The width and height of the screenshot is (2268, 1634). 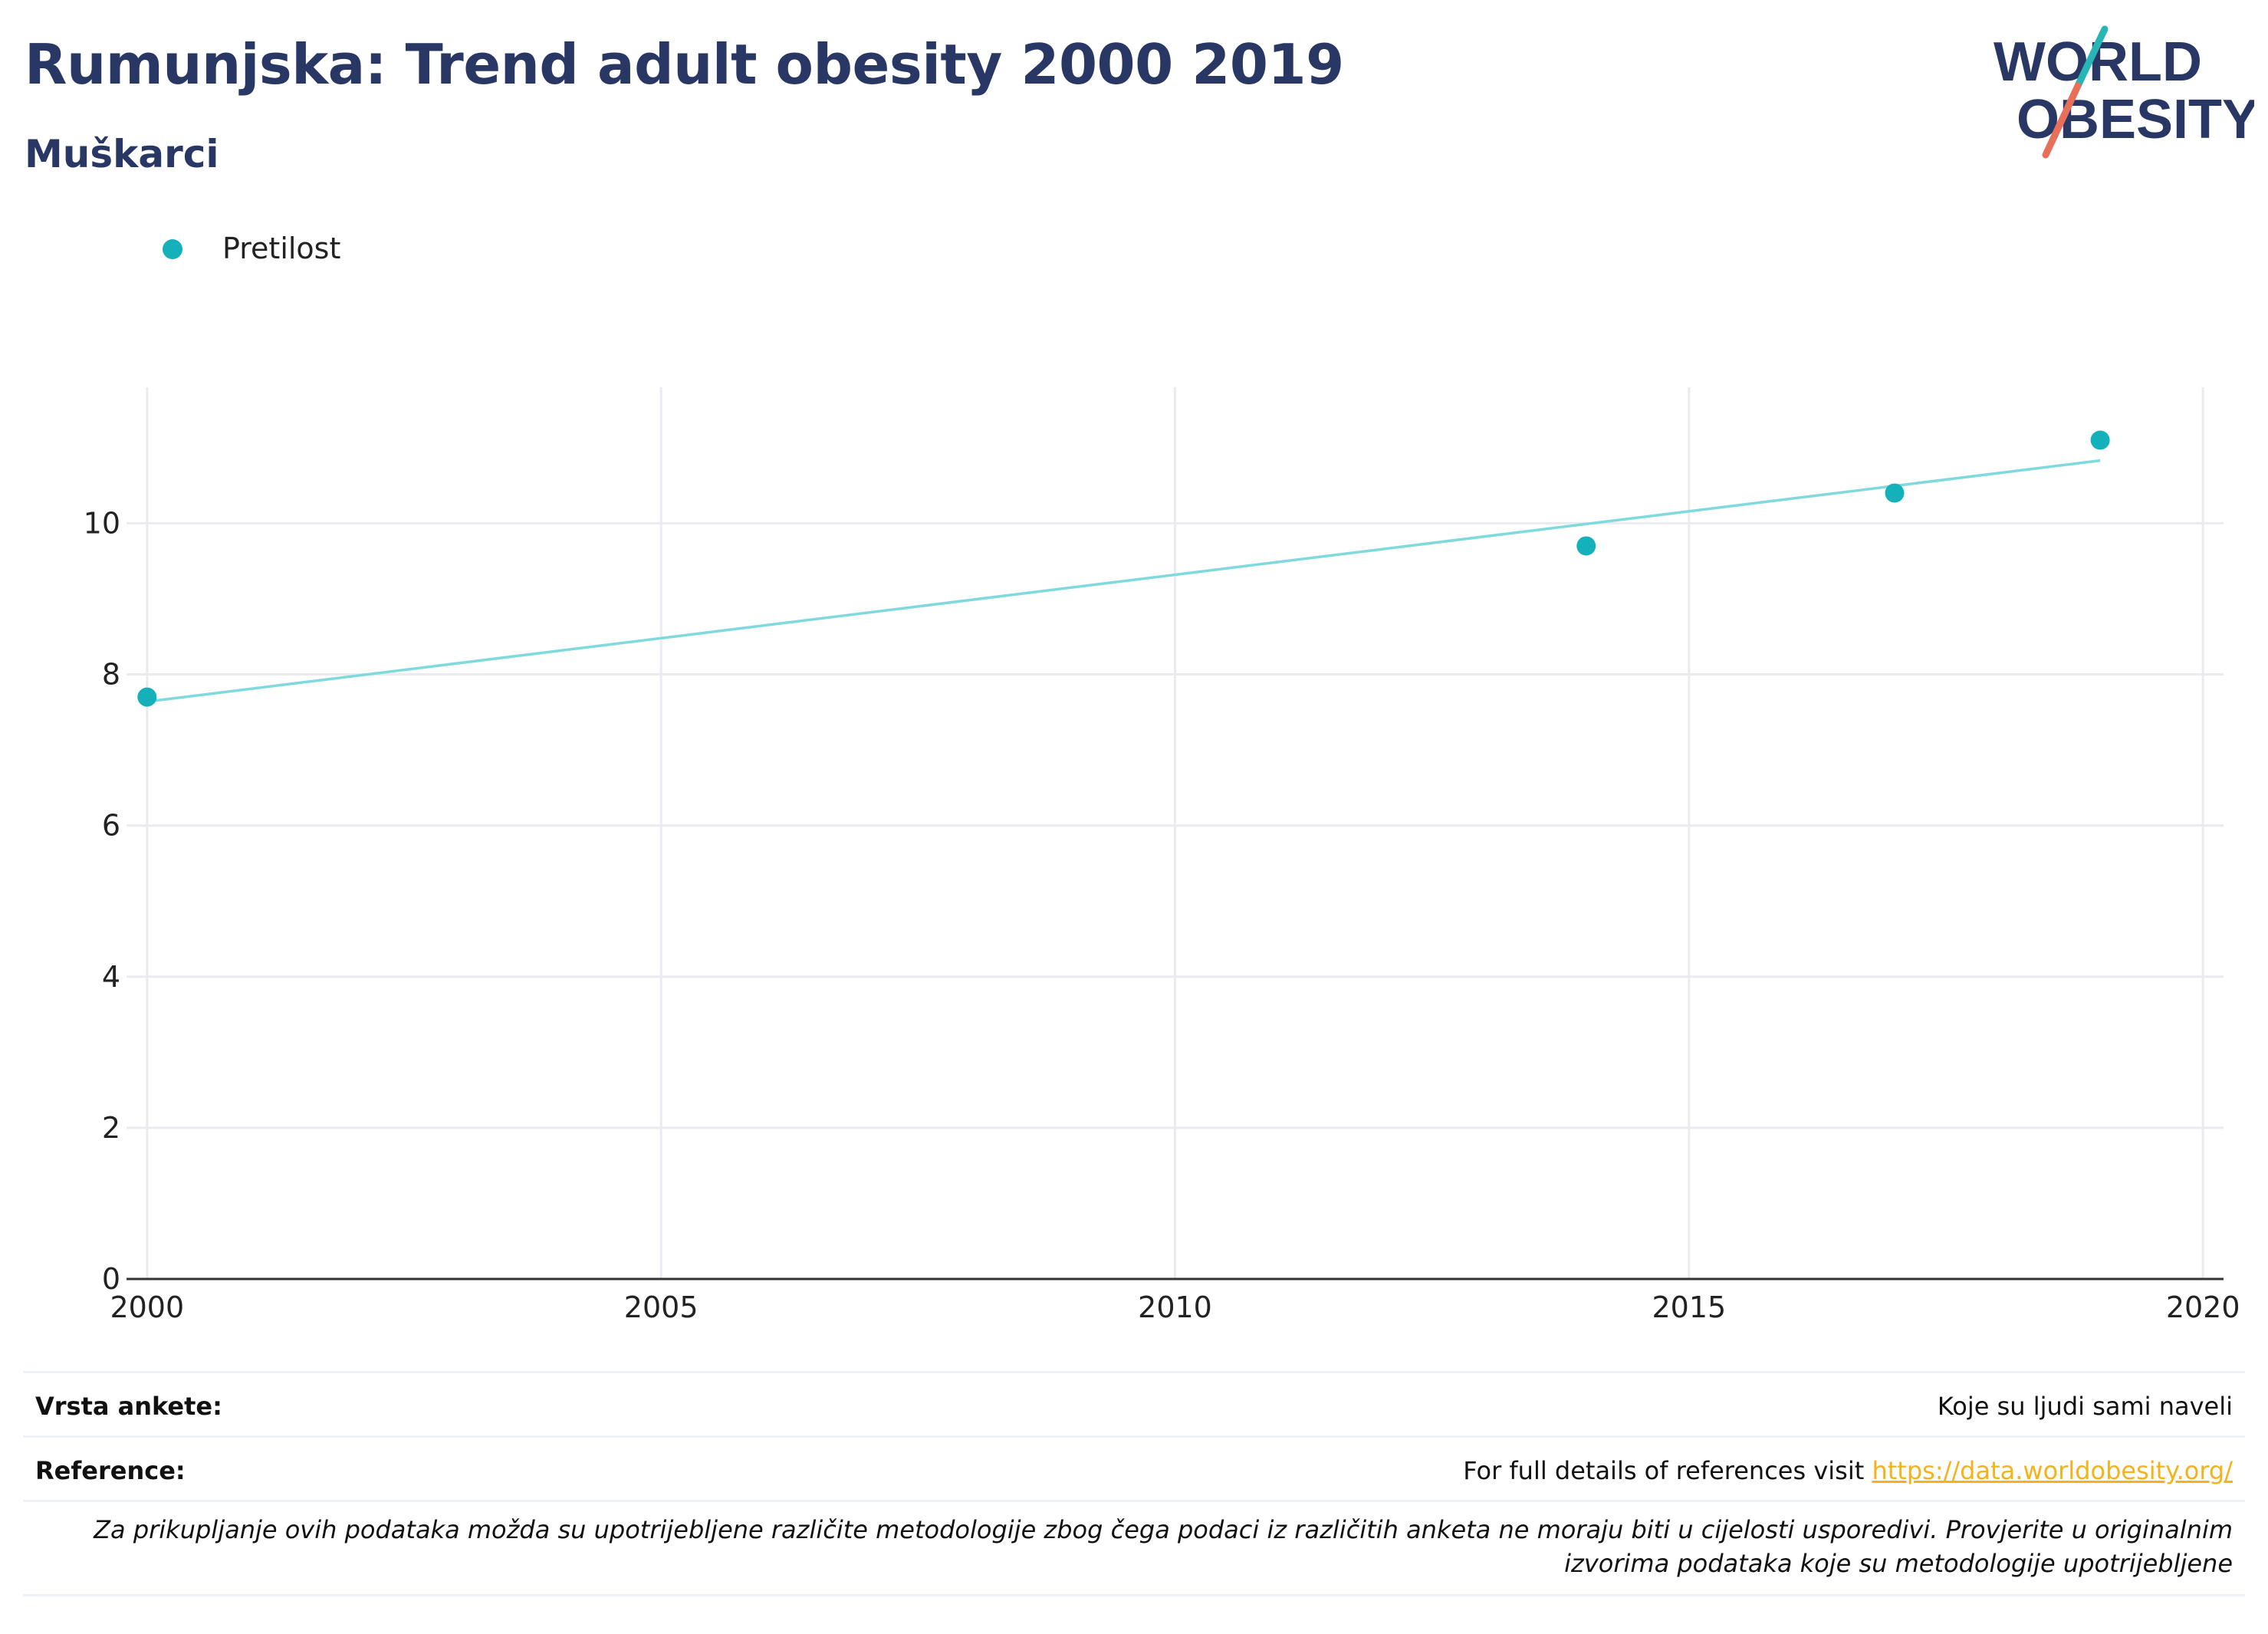 What do you see at coordinates (1175, 1307) in the screenshot?
I see `x-tick-label: 2010` at bounding box center [1175, 1307].